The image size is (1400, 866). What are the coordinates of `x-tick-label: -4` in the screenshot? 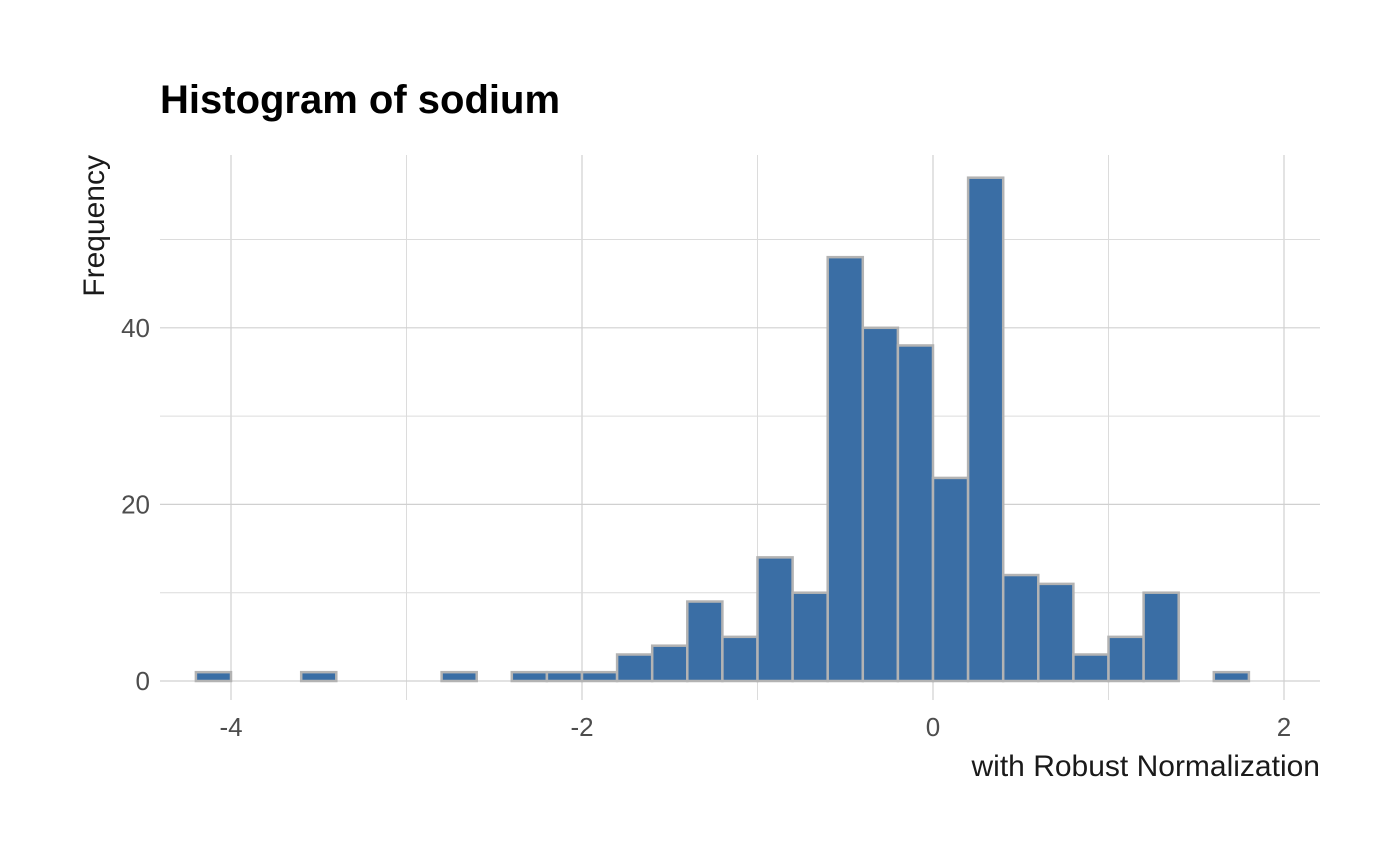 It's located at (230, 727).